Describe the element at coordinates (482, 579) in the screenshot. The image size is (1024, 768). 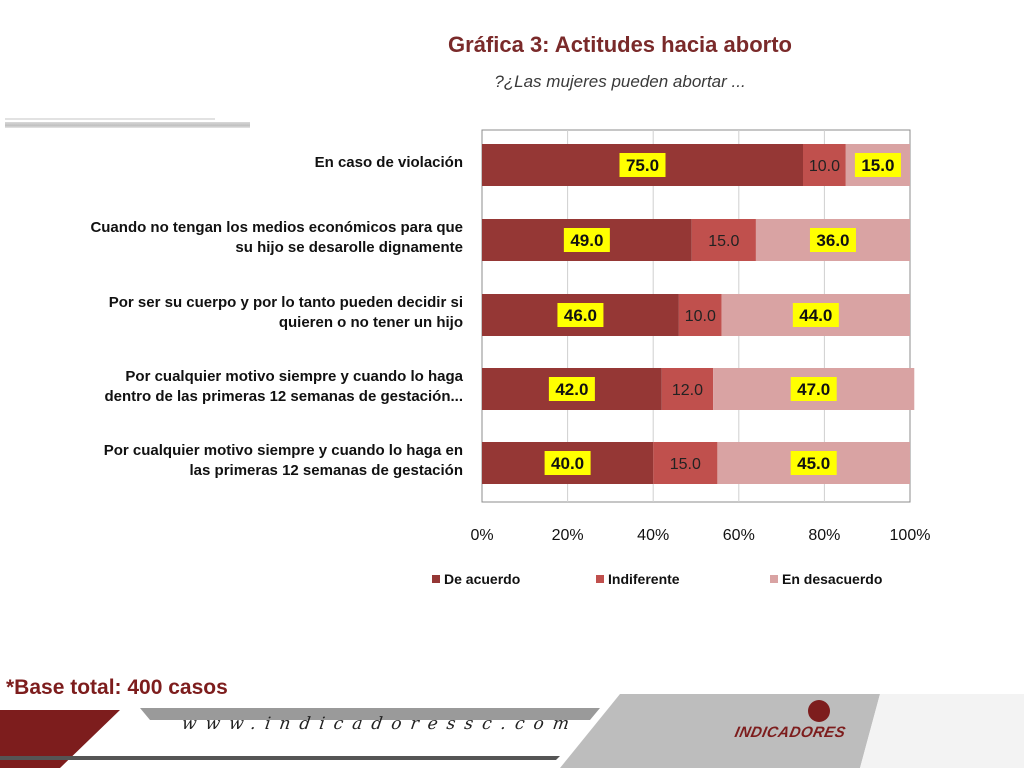
I see `legend-label: De acuerdo` at that location.